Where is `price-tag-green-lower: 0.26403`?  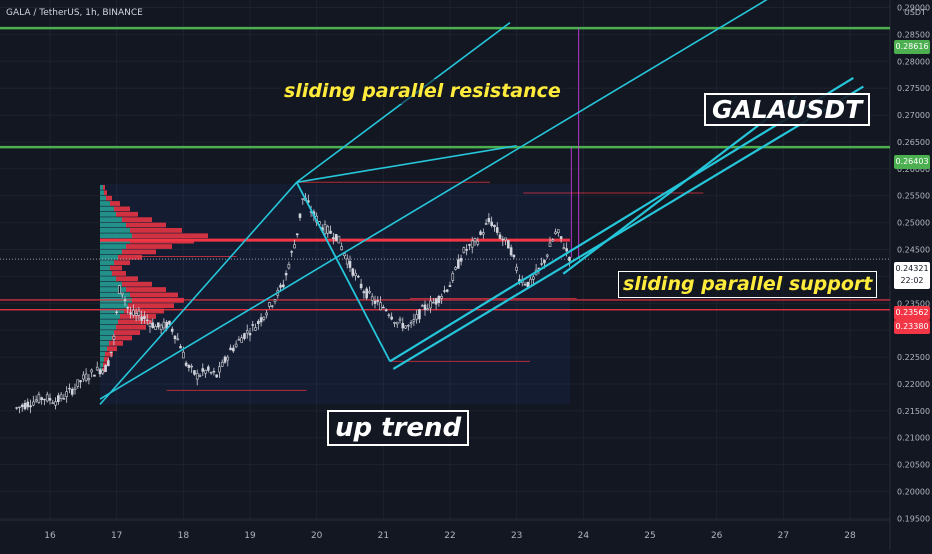 price-tag-green-lower: 0.26403 is located at coordinates (912, 162).